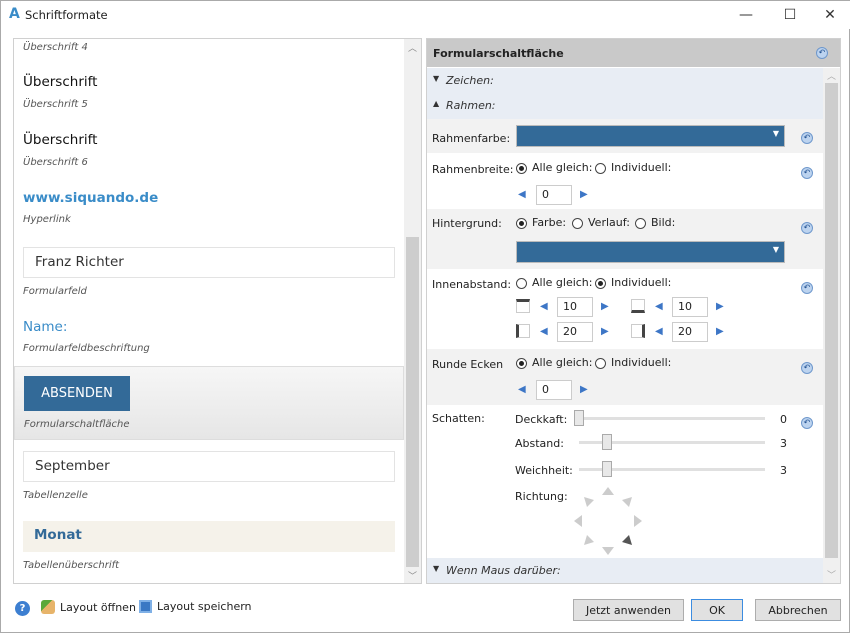  What do you see at coordinates (672, 418) in the screenshot?
I see `opacity-slider` at bounding box center [672, 418].